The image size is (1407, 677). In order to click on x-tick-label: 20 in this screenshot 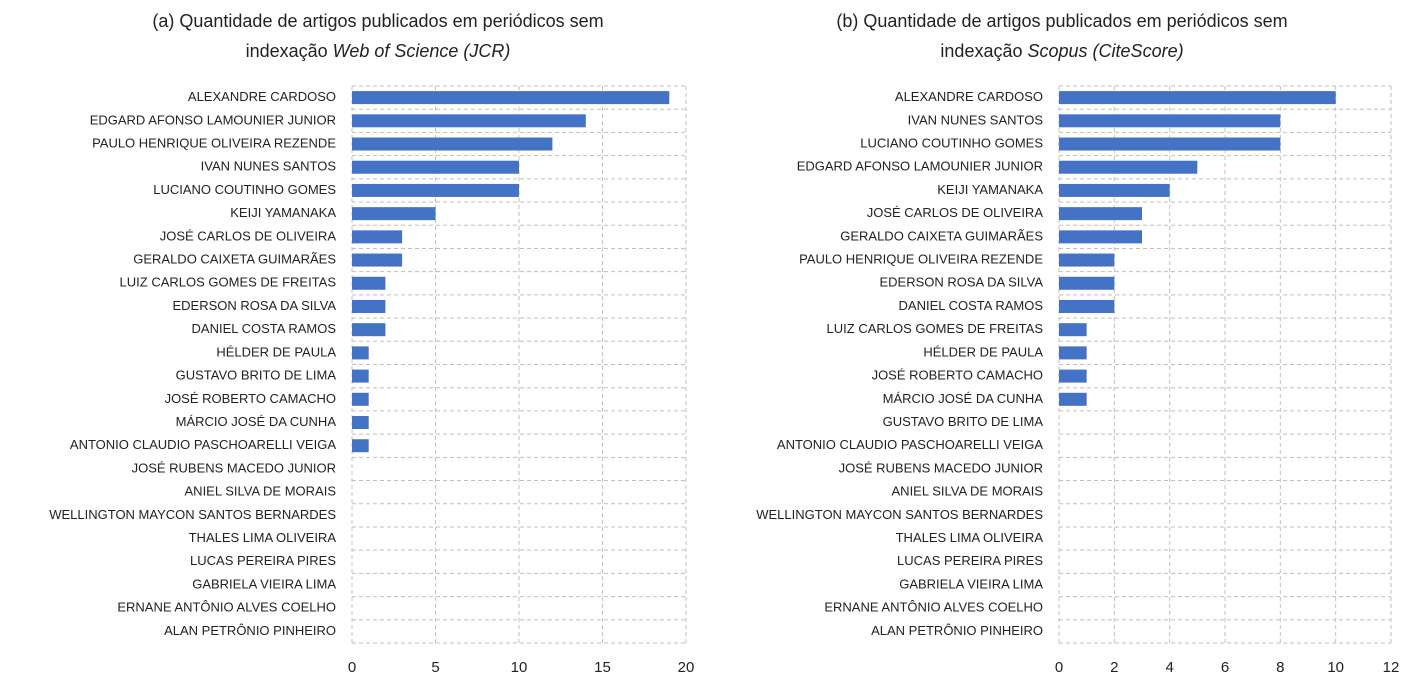, I will do `click(686, 667)`.